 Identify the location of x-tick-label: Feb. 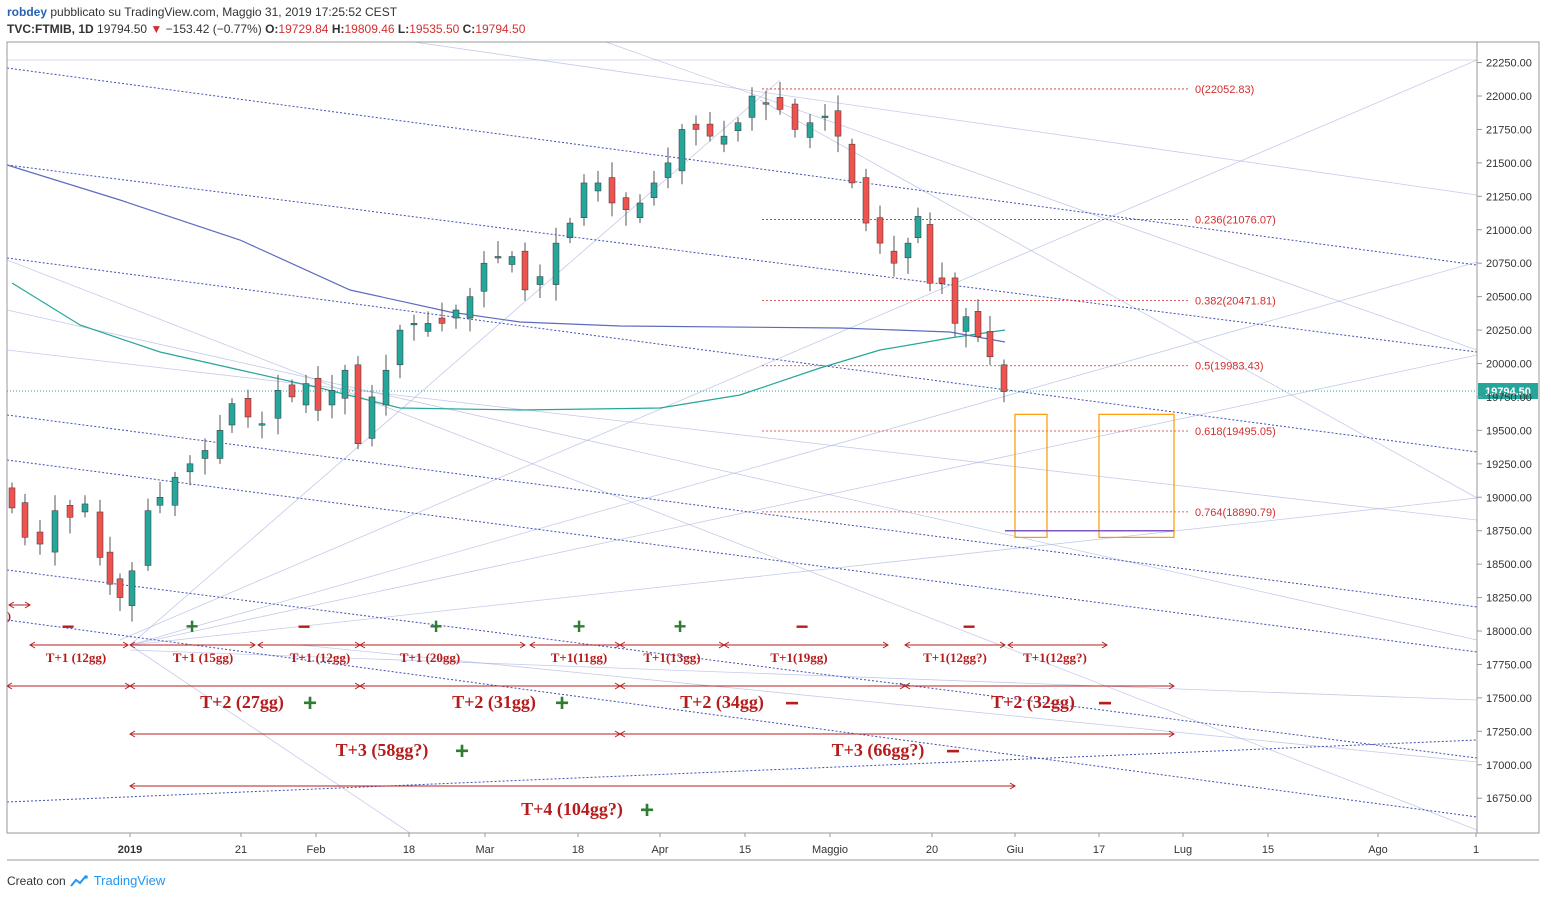
(316, 850).